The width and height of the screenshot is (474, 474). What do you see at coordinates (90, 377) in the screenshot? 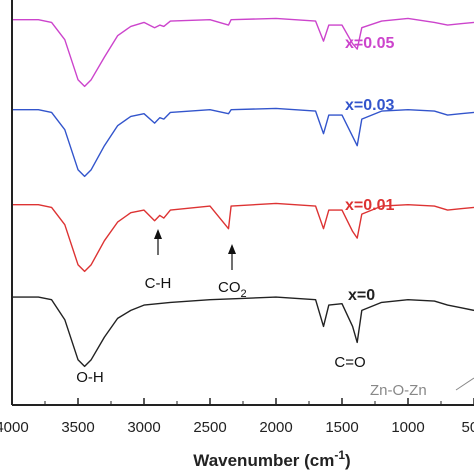
I see `o-h-label: O-H` at bounding box center [90, 377].